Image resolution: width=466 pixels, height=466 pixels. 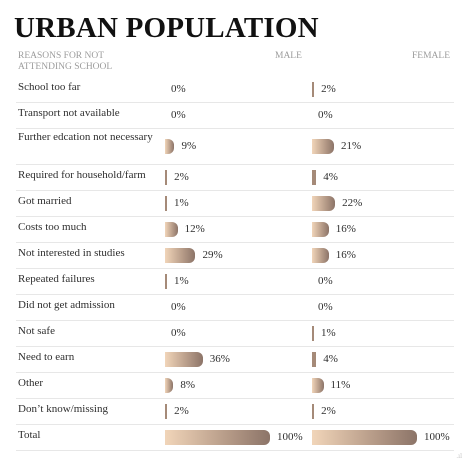 What do you see at coordinates (235, 411) in the screenshot?
I see `table-row: Don’t know/missing 2% 2%` at bounding box center [235, 411].